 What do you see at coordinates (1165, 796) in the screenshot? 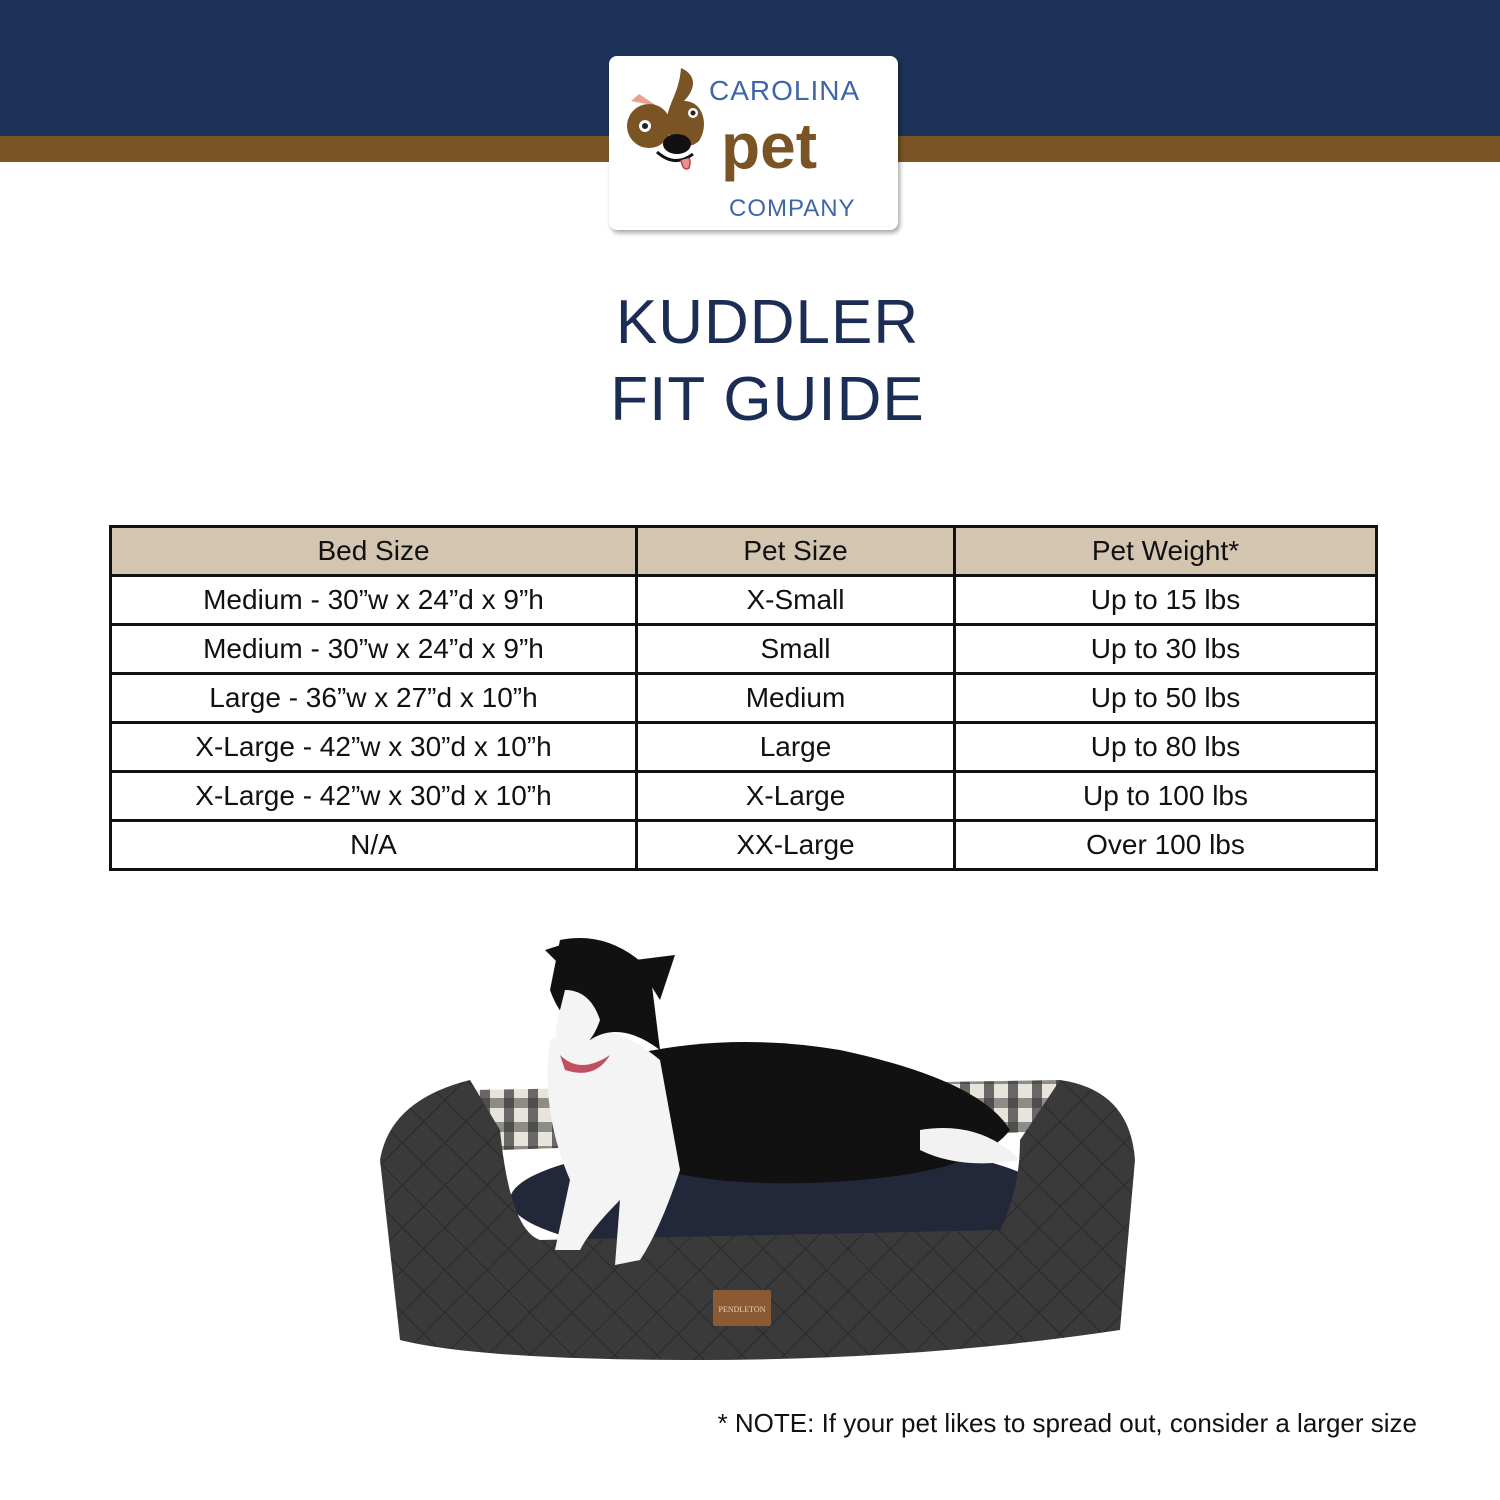
I see `pet-weight-cell: Up to 100 lbs` at bounding box center [1165, 796].